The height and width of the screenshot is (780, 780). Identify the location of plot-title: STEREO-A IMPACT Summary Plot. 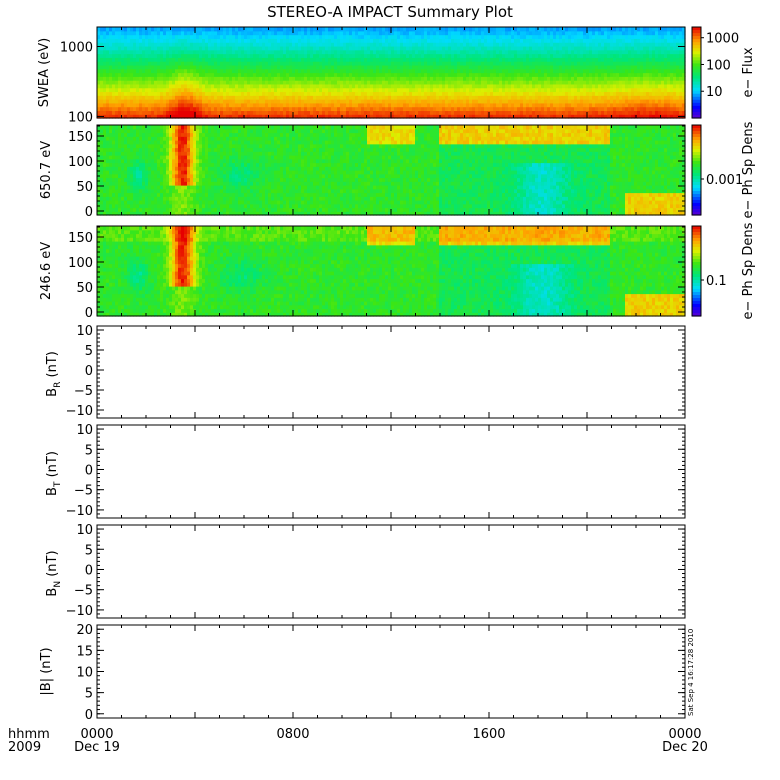
(390, 12).